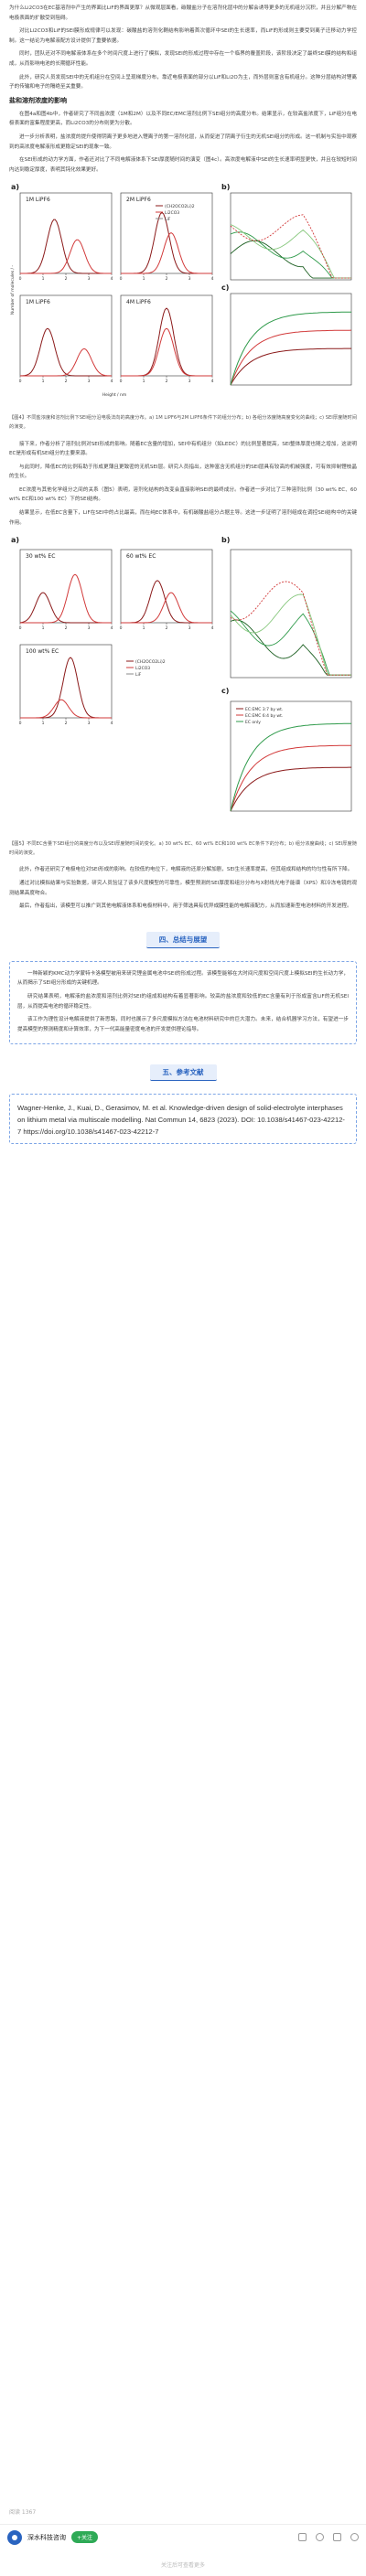  Describe the element at coordinates (329, 2537) in the screenshot. I see `footer-actions` at that location.